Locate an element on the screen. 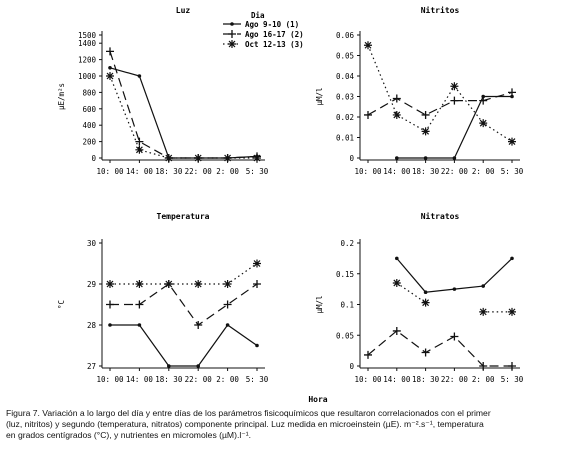  y-tick-label: 0.02 is located at coordinates (345, 117).